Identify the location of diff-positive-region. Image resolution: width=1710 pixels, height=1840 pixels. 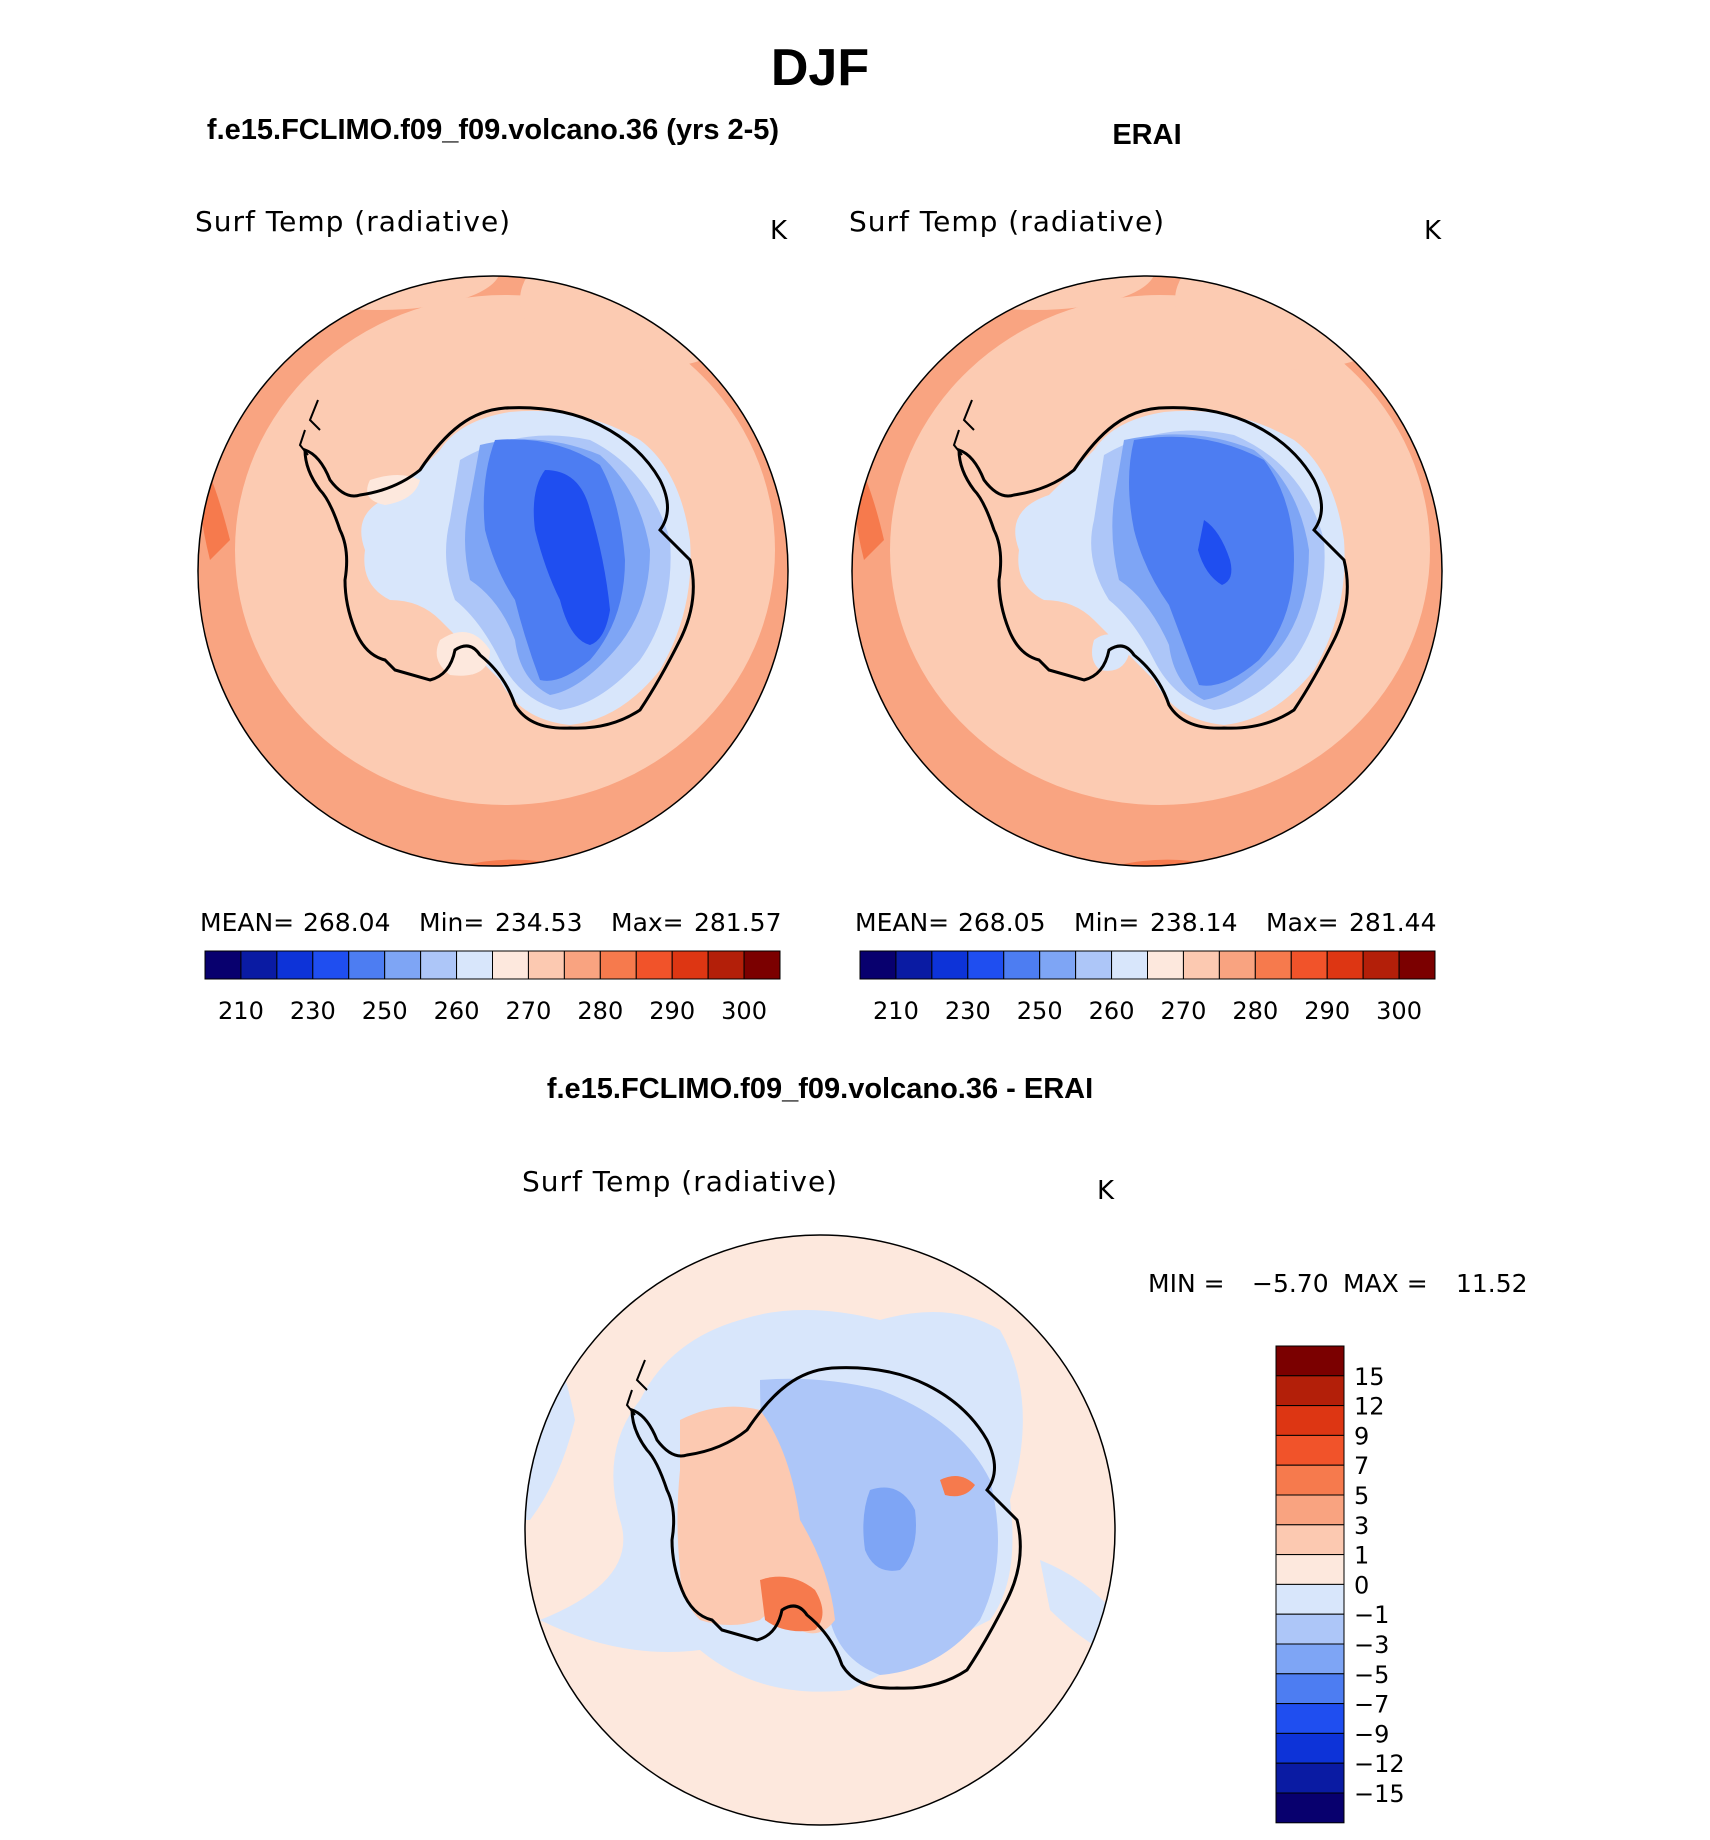
(756, 1520).